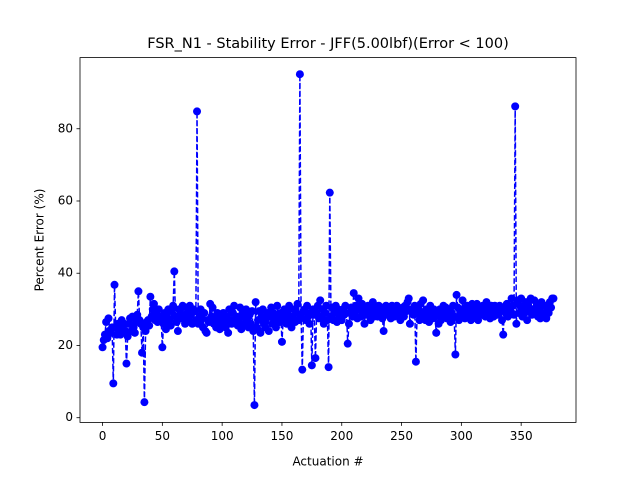  Describe the element at coordinates (65, 273) in the screenshot. I see `y-tick-label: 40` at that location.